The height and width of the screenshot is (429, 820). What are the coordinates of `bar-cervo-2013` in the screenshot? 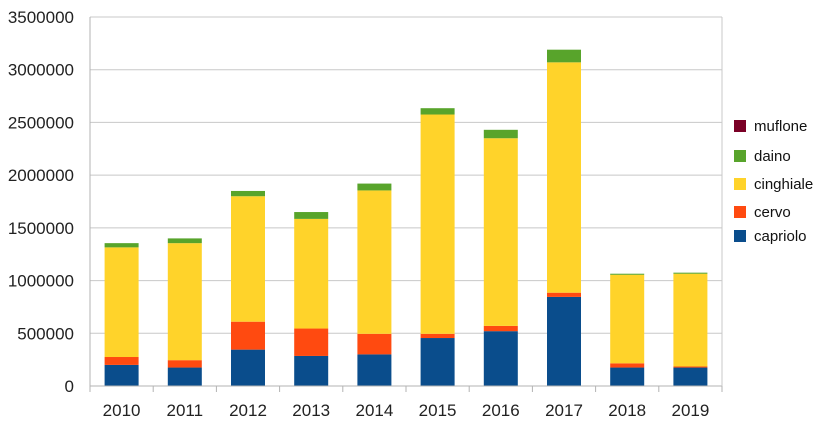 It's located at (311, 342).